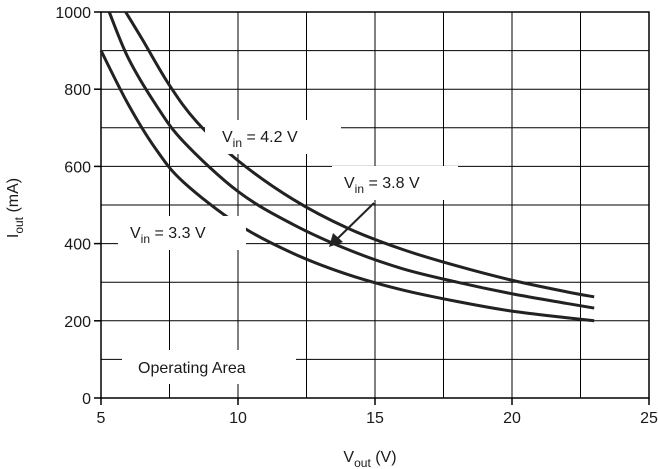 The image size is (658, 469). Describe the element at coordinates (73, 13) in the screenshot. I see `y-tick-label: 1000` at that location.